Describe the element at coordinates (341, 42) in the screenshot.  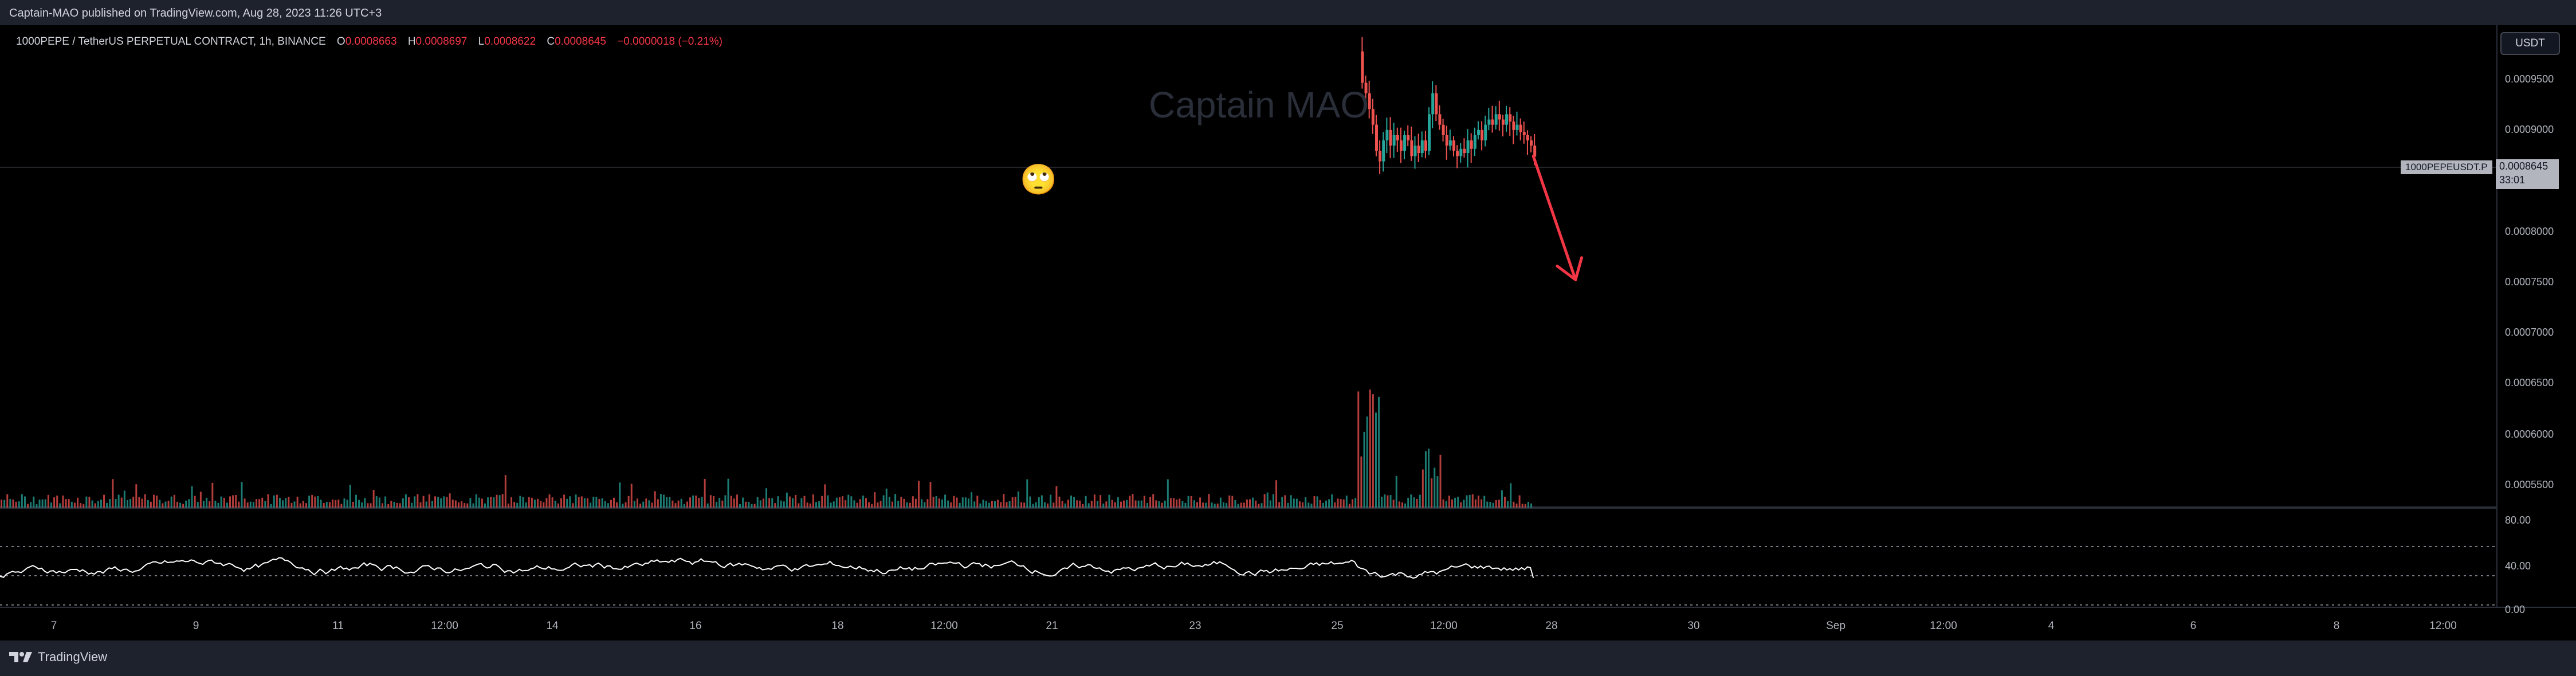
I see `open-label: O` at that location.